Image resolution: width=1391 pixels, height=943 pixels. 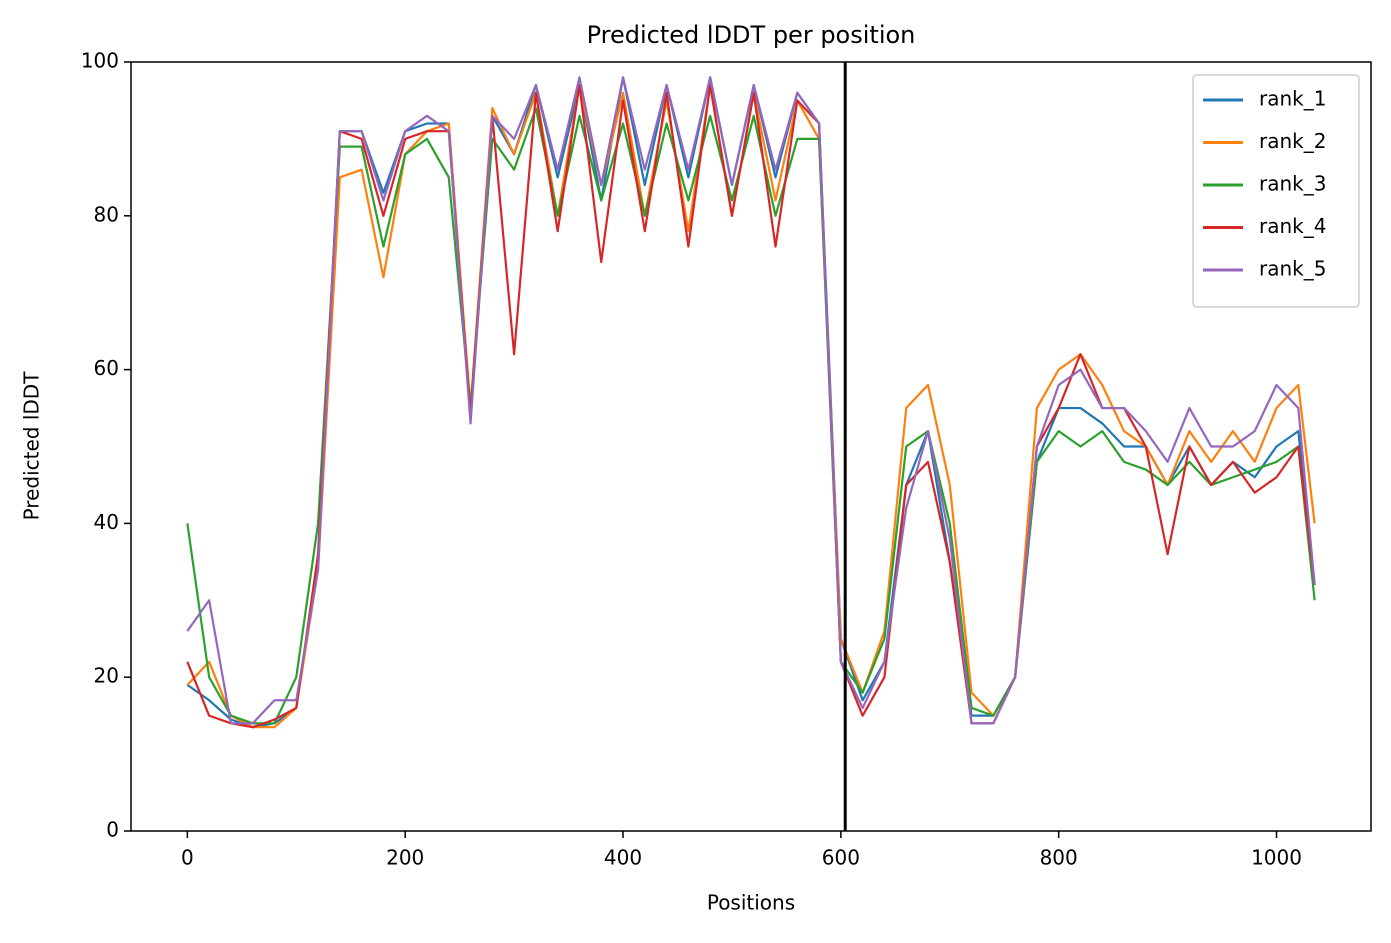 What do you see at coordinates (100, 61) in the screenshot?
I see `y-tick-label: 100` at bounding box center [100, 61].